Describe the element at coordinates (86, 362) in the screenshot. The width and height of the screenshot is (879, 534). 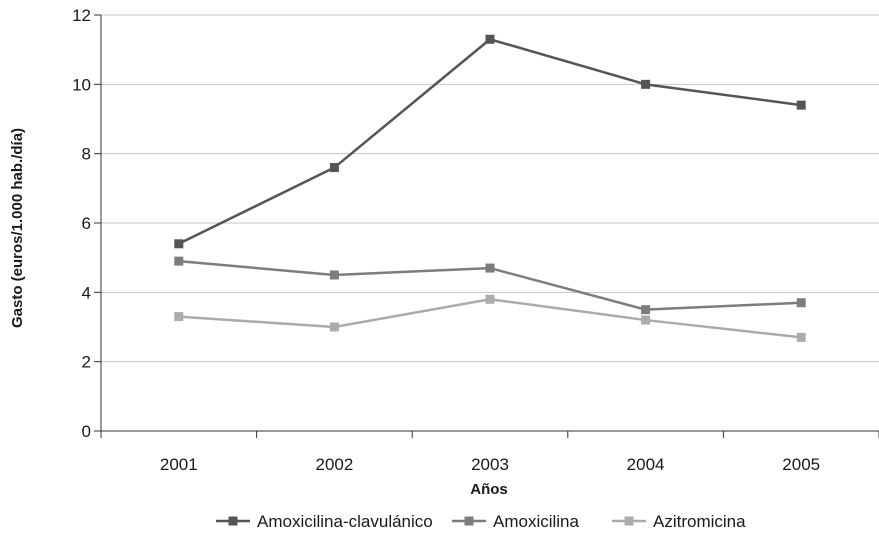
I see `y-tick-label: 2` at that location.